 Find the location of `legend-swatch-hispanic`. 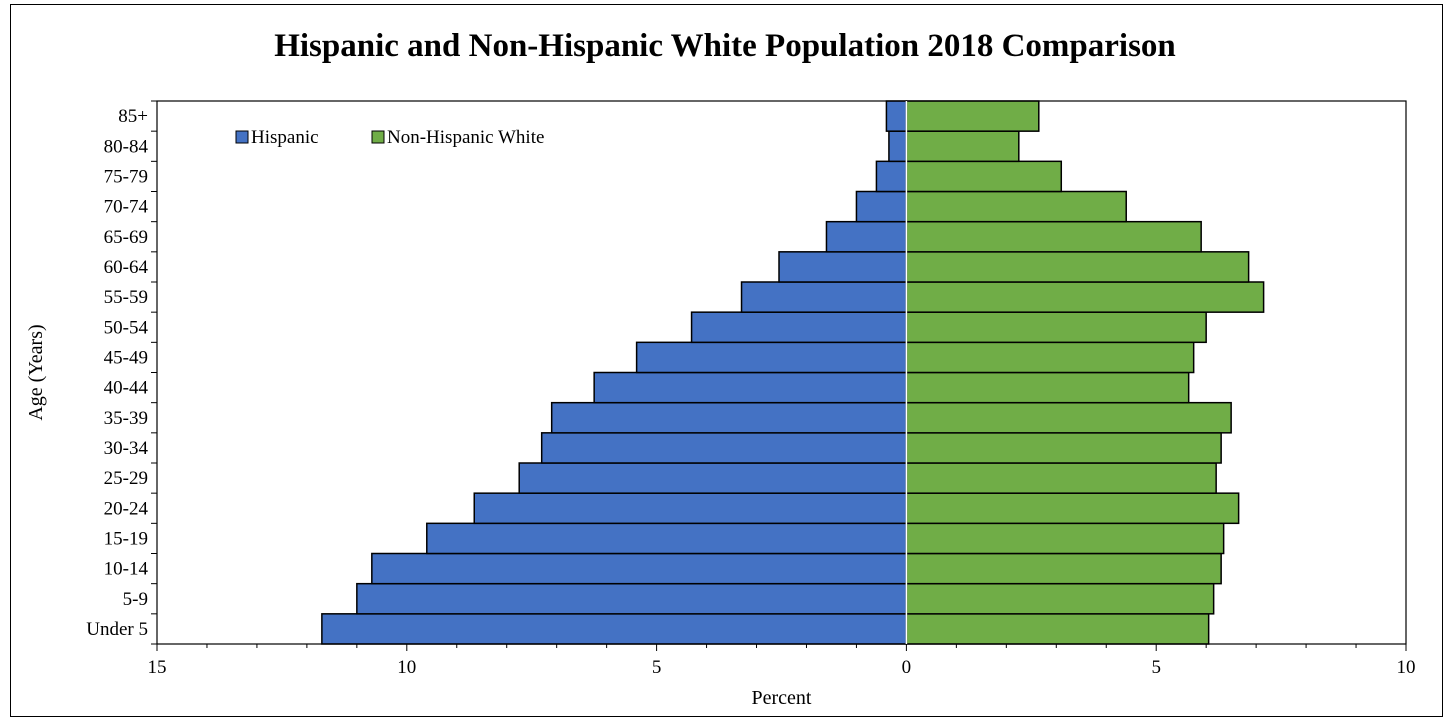

legend-swatch-hispanic is located at coordinates (242, 137).